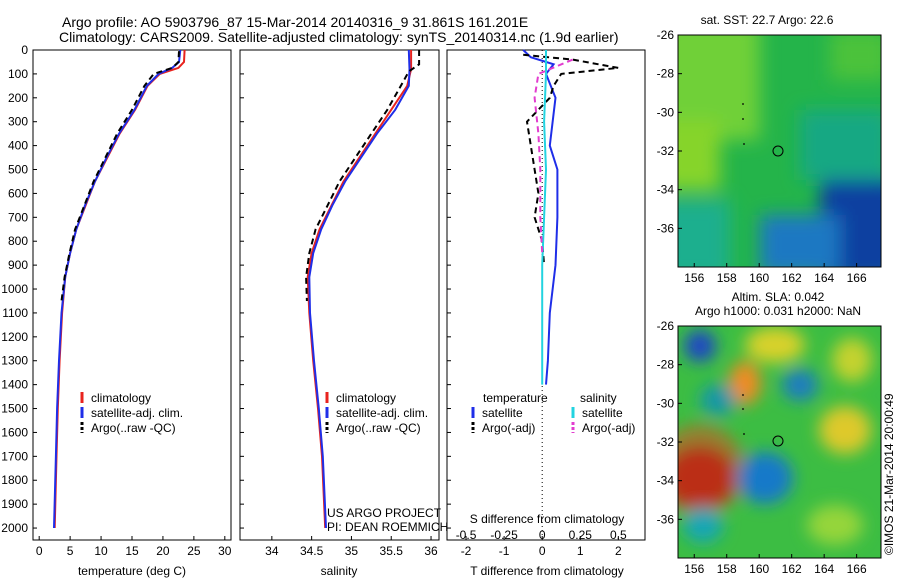 The width and height of the screenshot is (900, 580). Describe the element at coordinates (24, 50) in the screenshot. I see `depth-tick-label: 0` at that location.